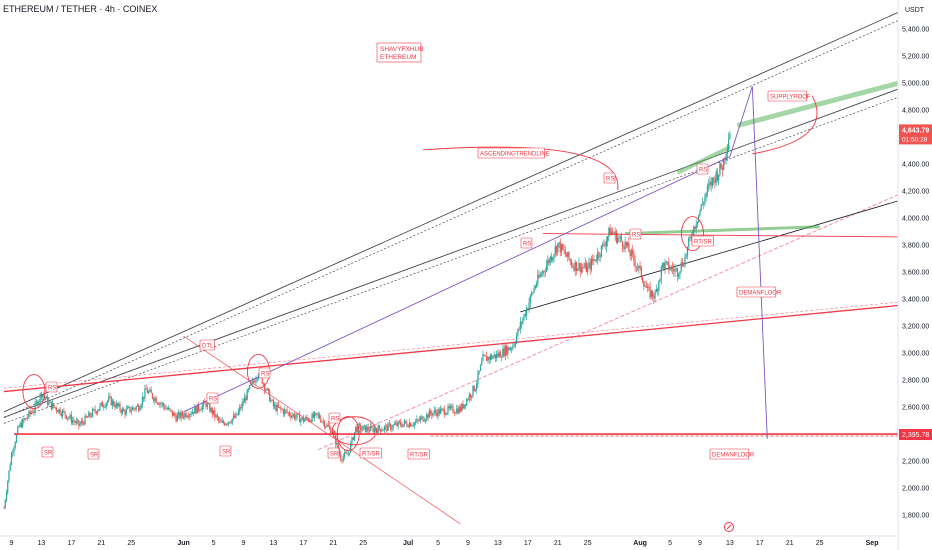 This screenshot has height=550, width=932. I want to click on time-tick-label: 17, so click(528, 543).